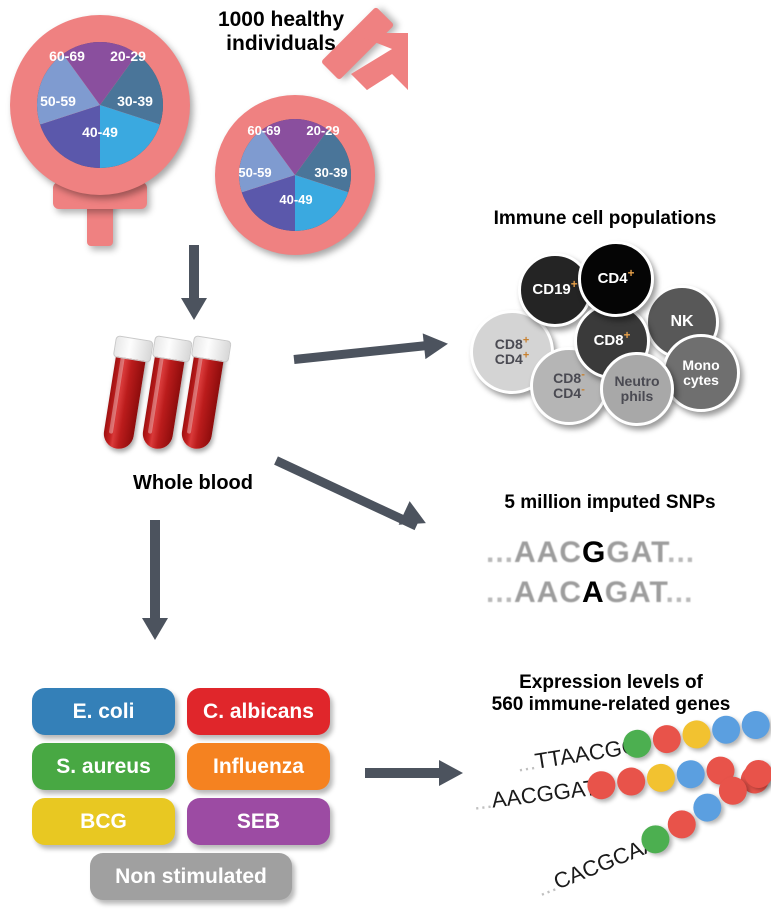  What do you see at coordinates (100, 132) in the screenshot?
I see `female-pie-label-40-49: 40-49` at bounding box center [100, 132].